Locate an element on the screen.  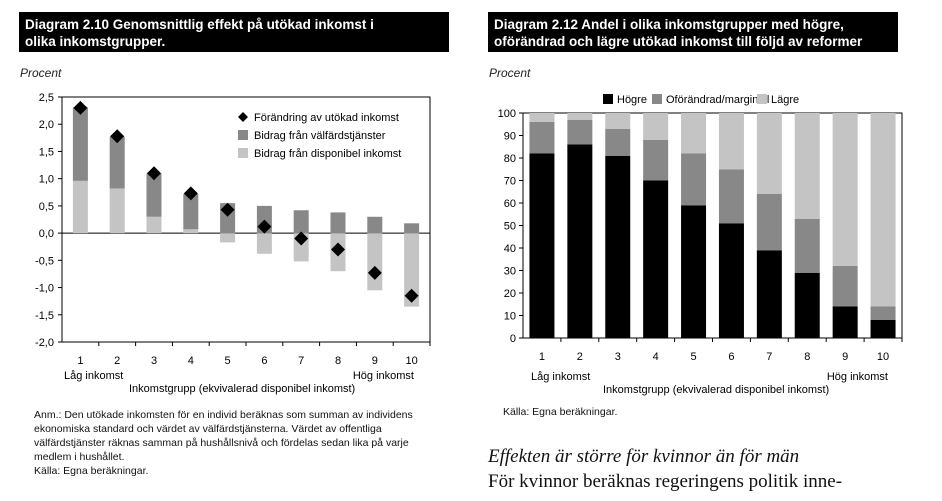
left-y-tick-label: -1,5 is located at coordinates (44, 316).